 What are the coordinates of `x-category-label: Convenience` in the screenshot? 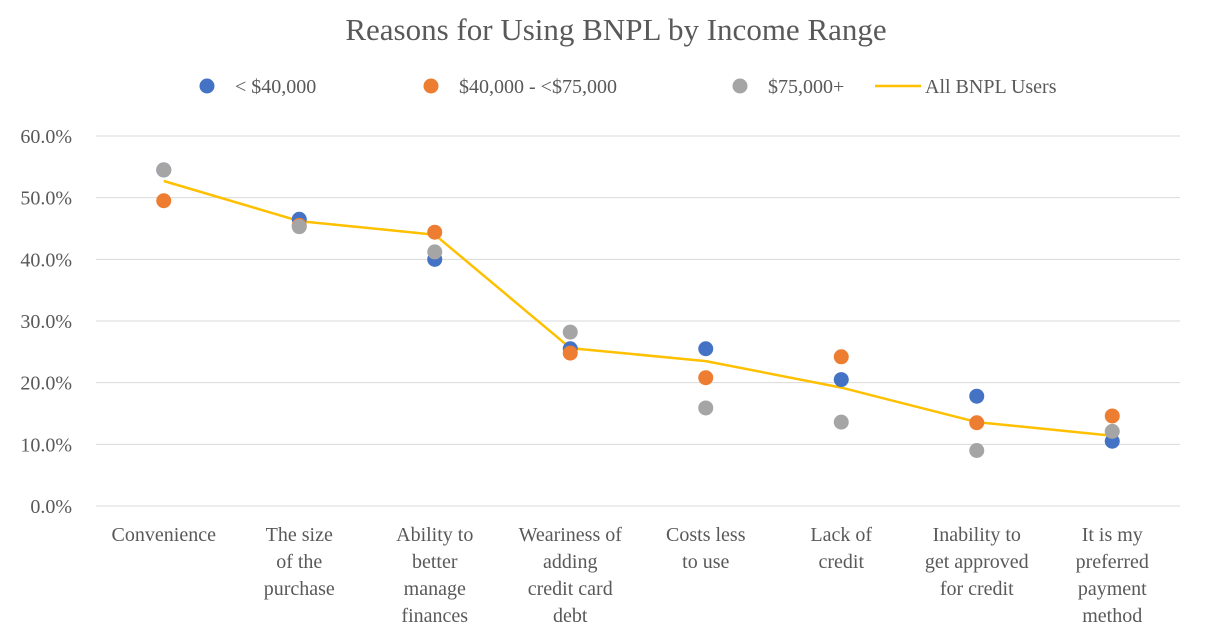 It's located at (164, 535).